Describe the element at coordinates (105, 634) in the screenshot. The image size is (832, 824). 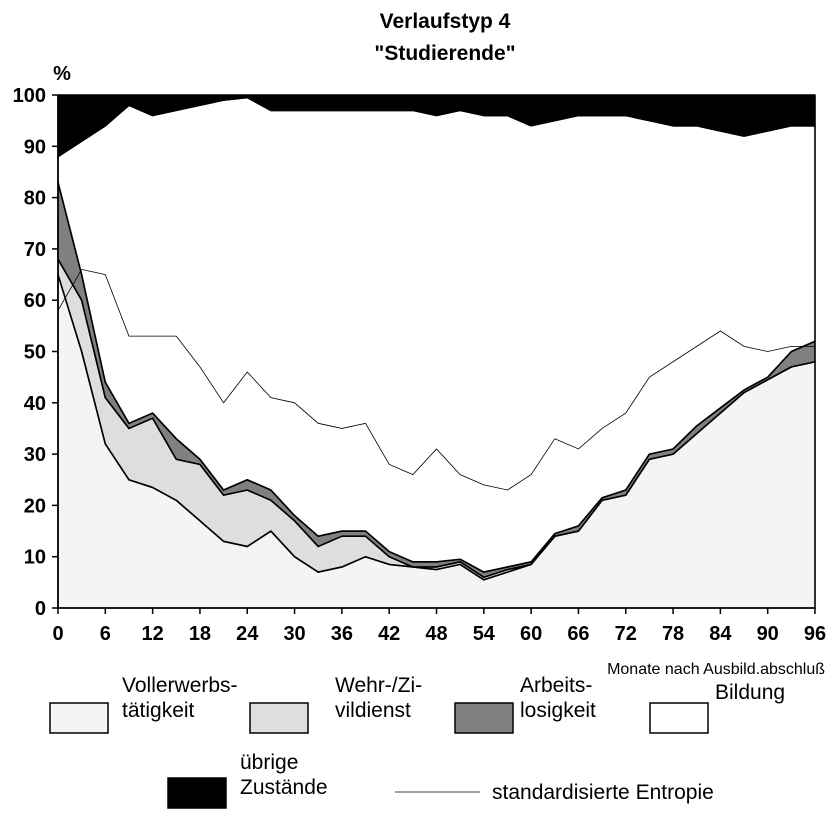
I see `x-tick-label: 6` at that location.